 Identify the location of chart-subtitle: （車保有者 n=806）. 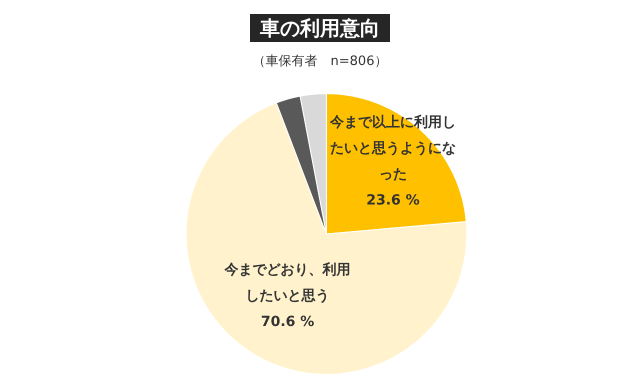
(320, 61).